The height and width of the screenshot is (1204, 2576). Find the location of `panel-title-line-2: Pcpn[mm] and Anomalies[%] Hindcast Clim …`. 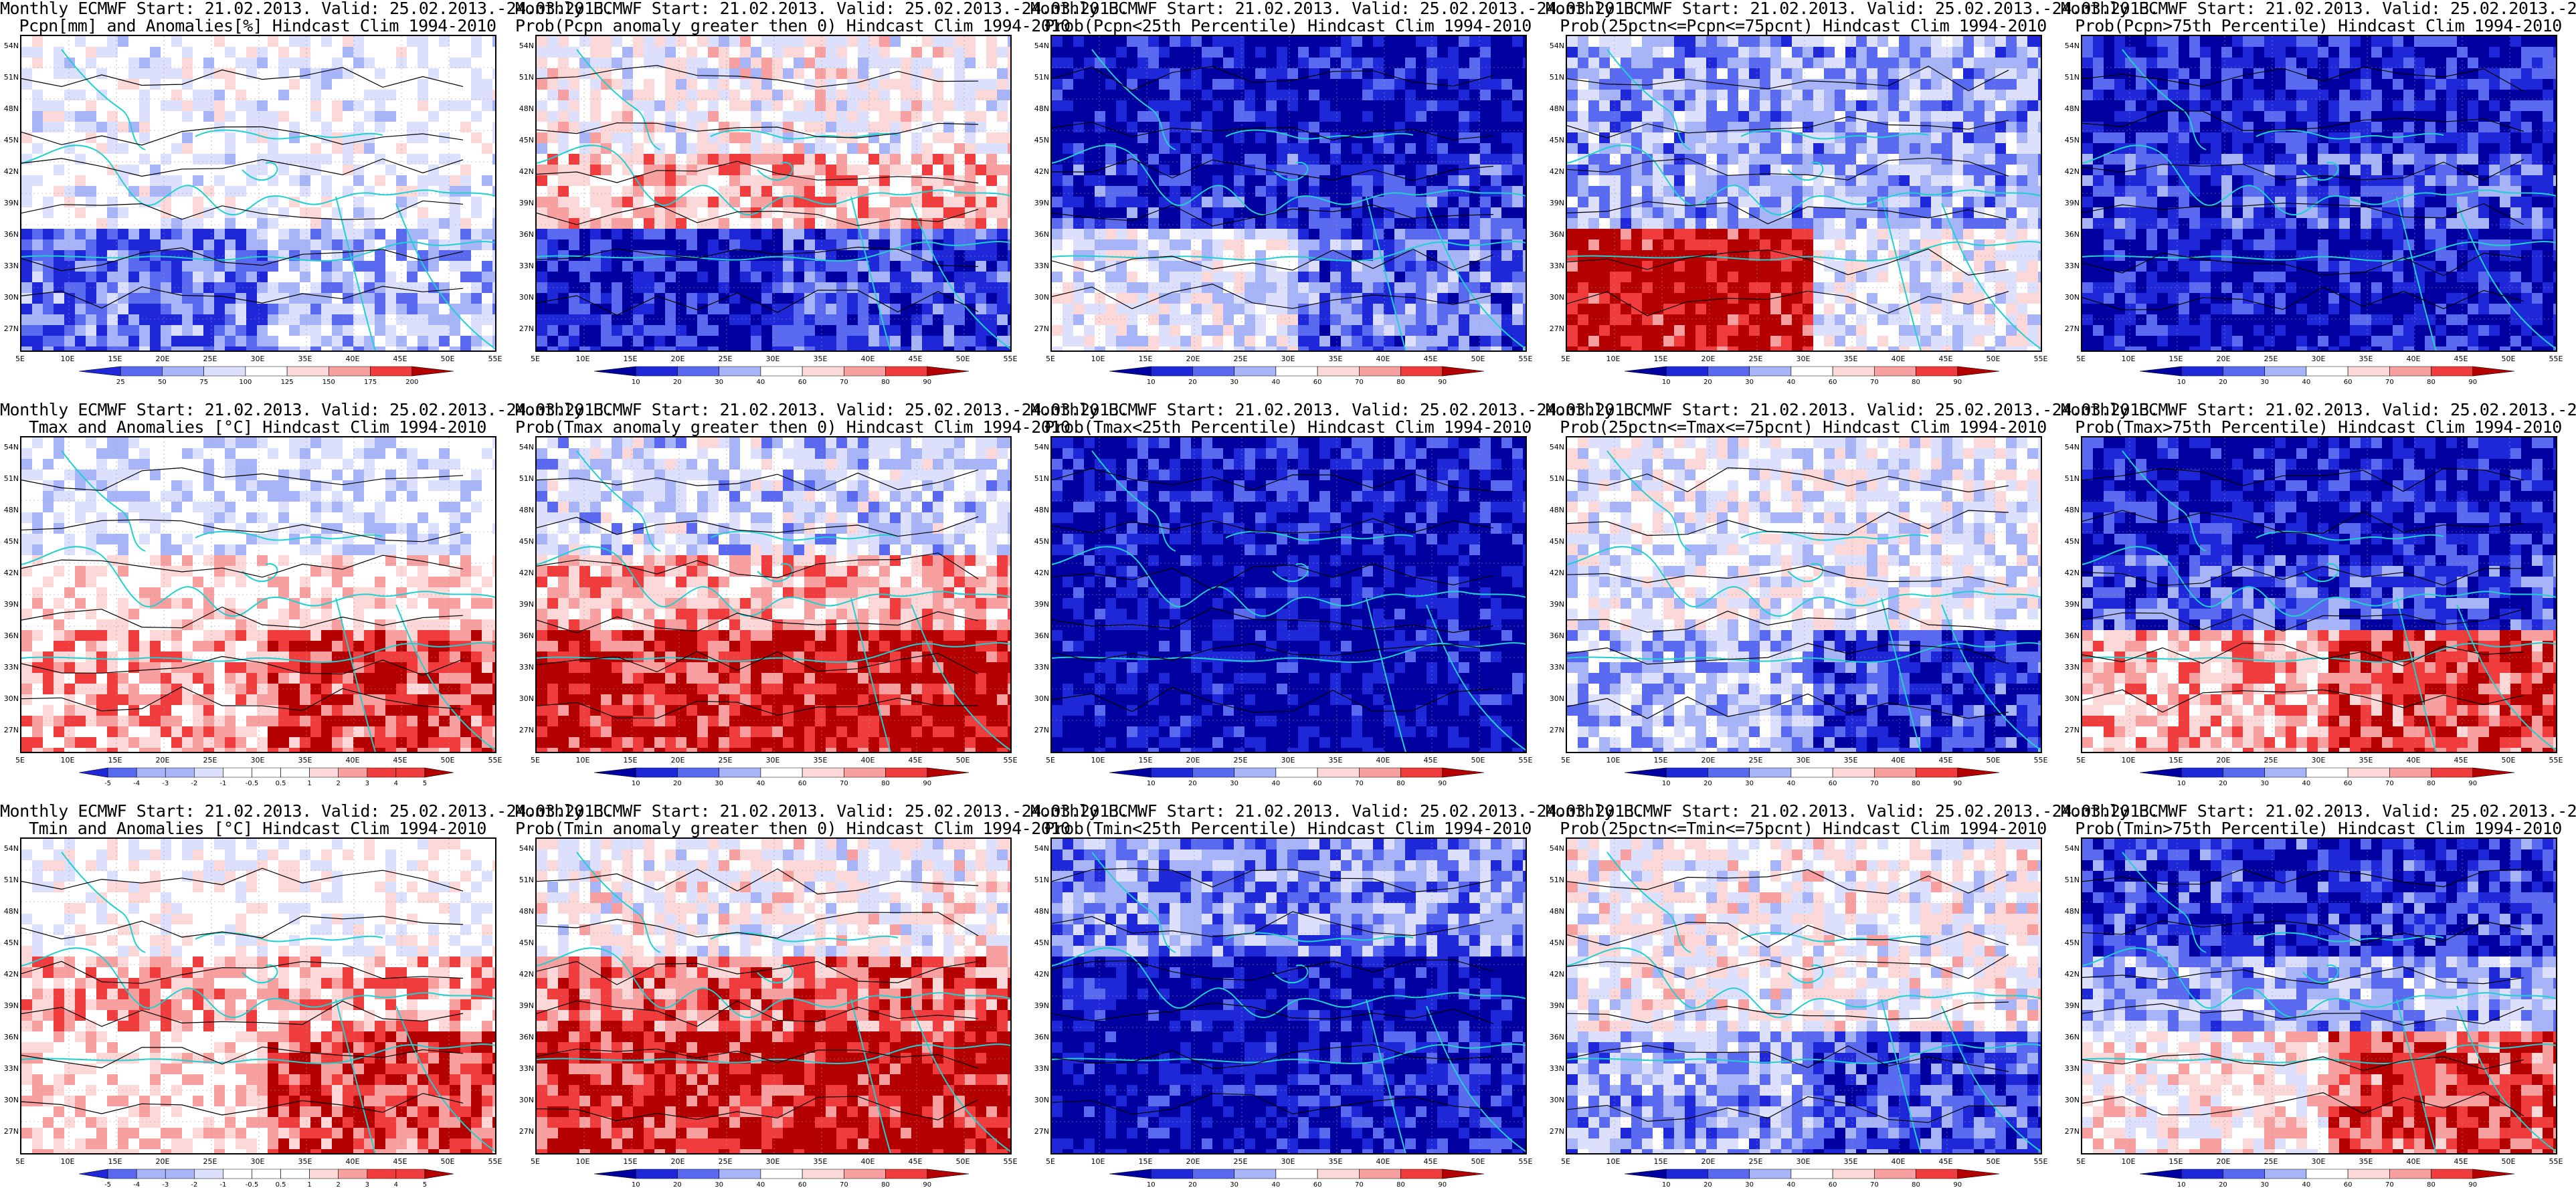

panel-title-line-2: Pcpn[mm] and Anomalies[%] Hindcast Clim … is located at coordinates (257, 26).